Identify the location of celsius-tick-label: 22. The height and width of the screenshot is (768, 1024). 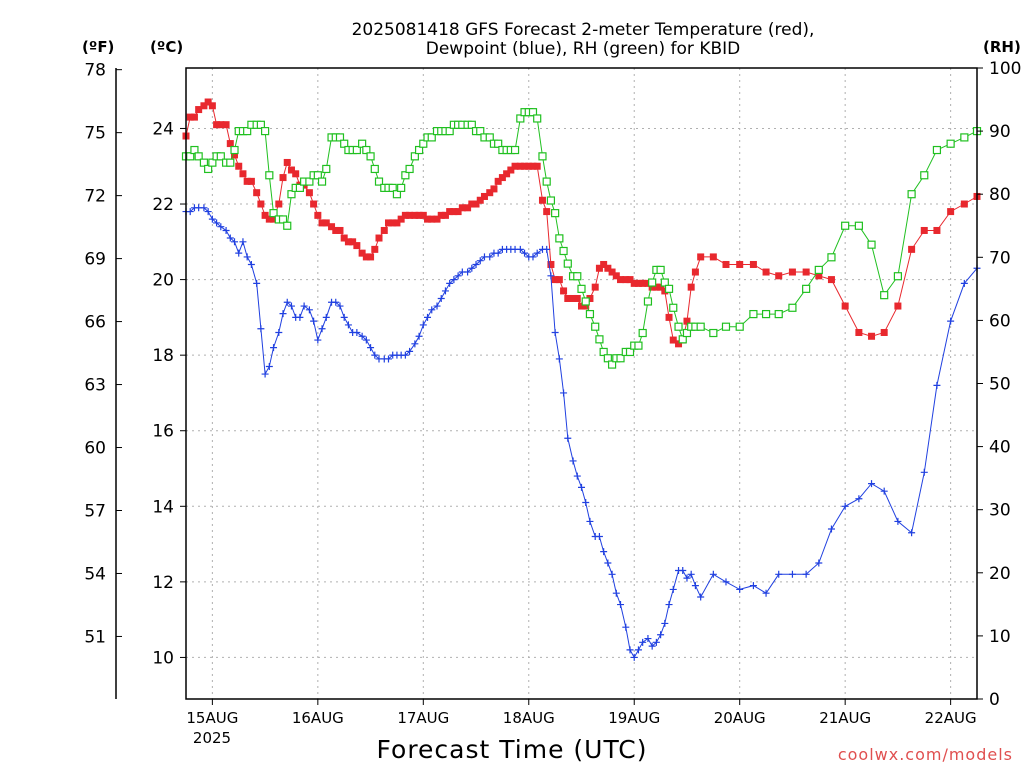
(163, 205).